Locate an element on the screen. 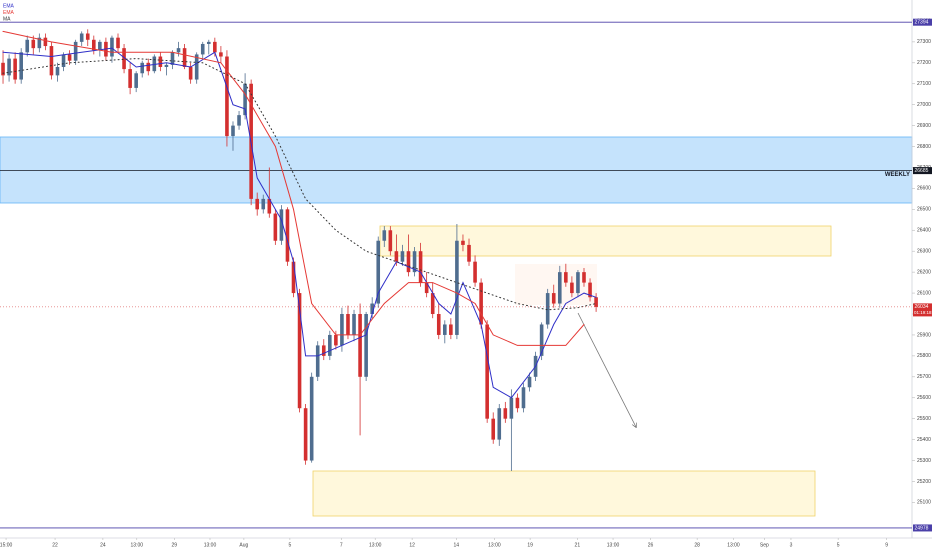 Image resolution: width=932 pixels, height=550 pixels. last-price-timer: 01:19:18 is located at coordinates (923, 312).